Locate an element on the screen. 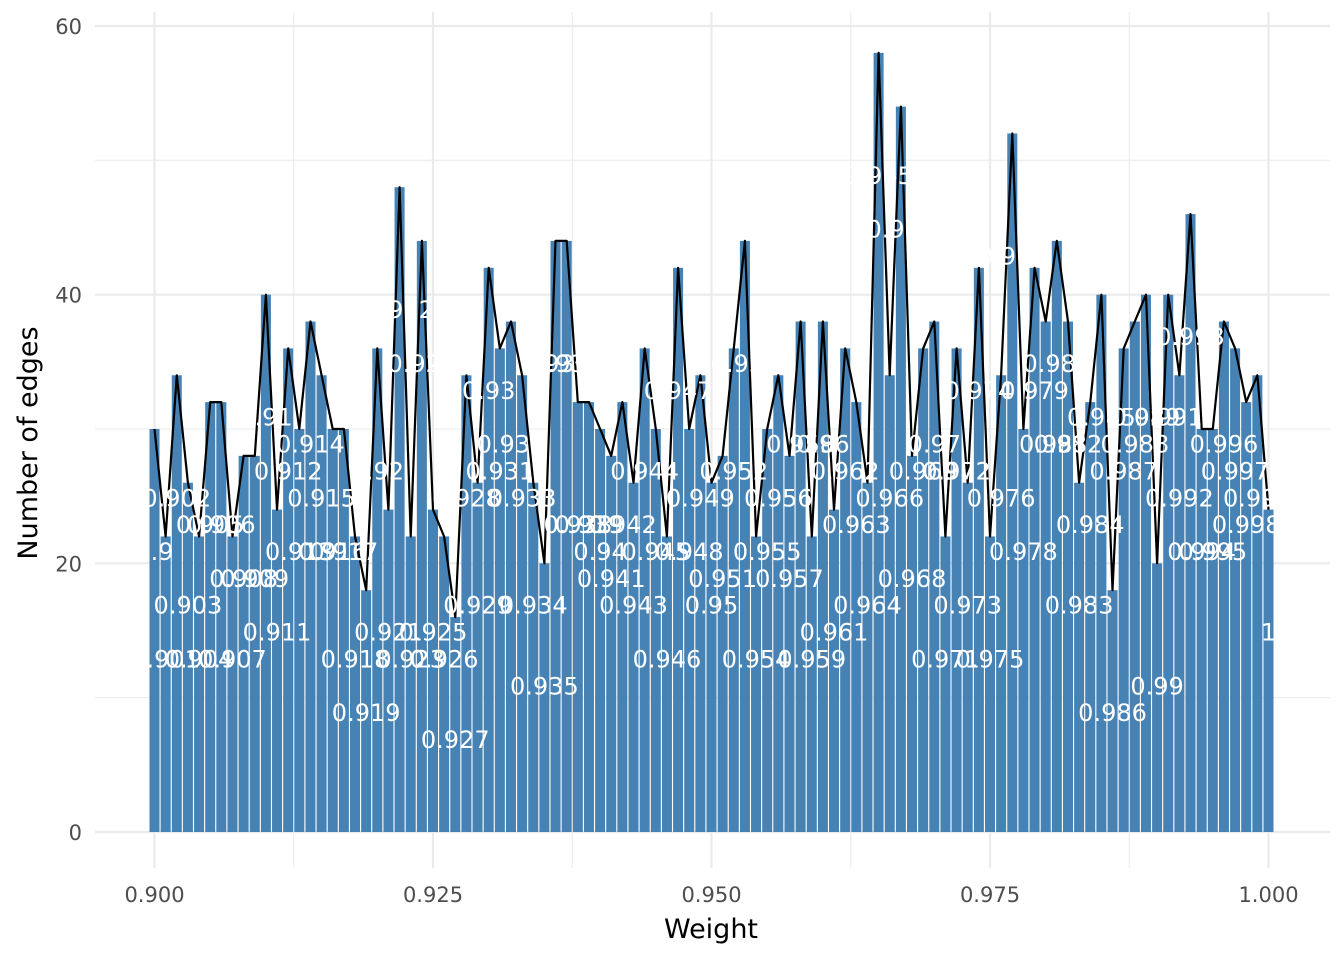  bar-label: 0.942 is located at coordinates (622, 525).